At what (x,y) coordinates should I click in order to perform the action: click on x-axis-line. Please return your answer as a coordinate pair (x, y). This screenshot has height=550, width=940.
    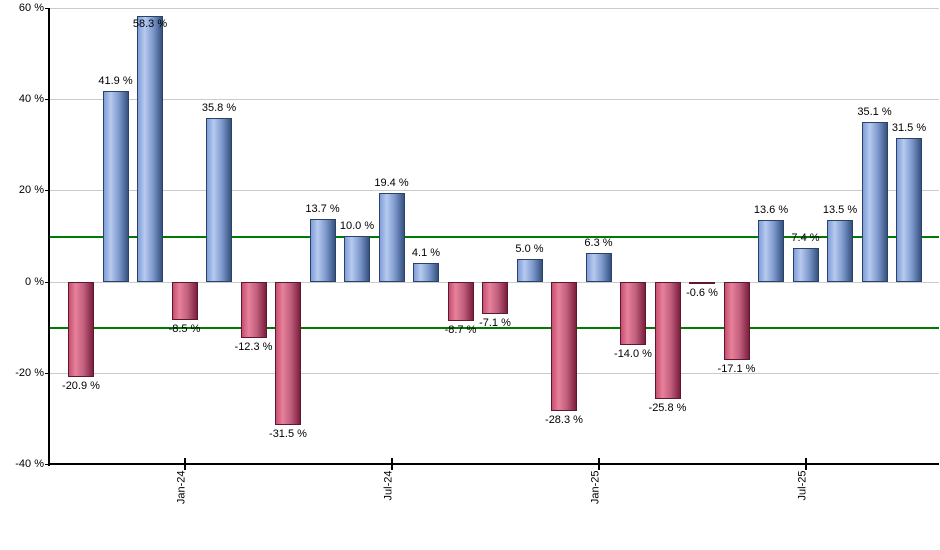
    Looking at the image, I should click on (493, 464).